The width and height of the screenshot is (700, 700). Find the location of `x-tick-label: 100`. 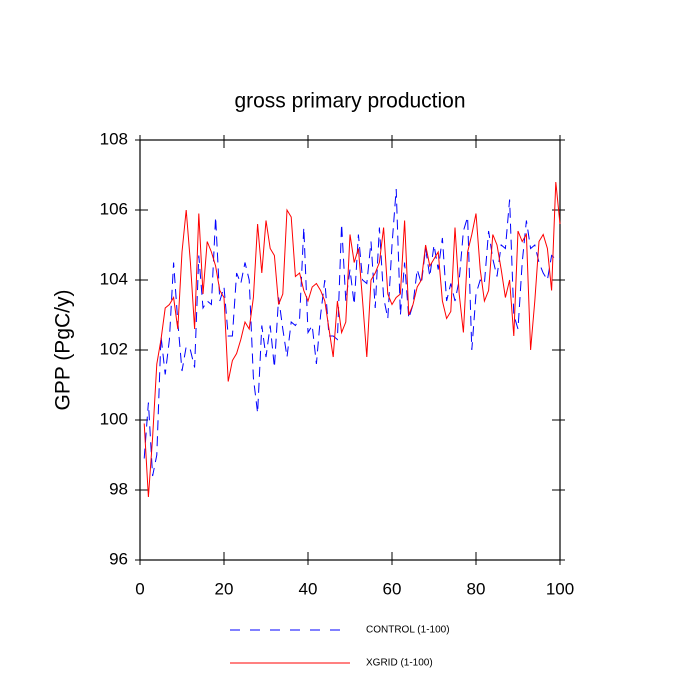

x-tick-label: 100 is located at coordinates (560, 588).